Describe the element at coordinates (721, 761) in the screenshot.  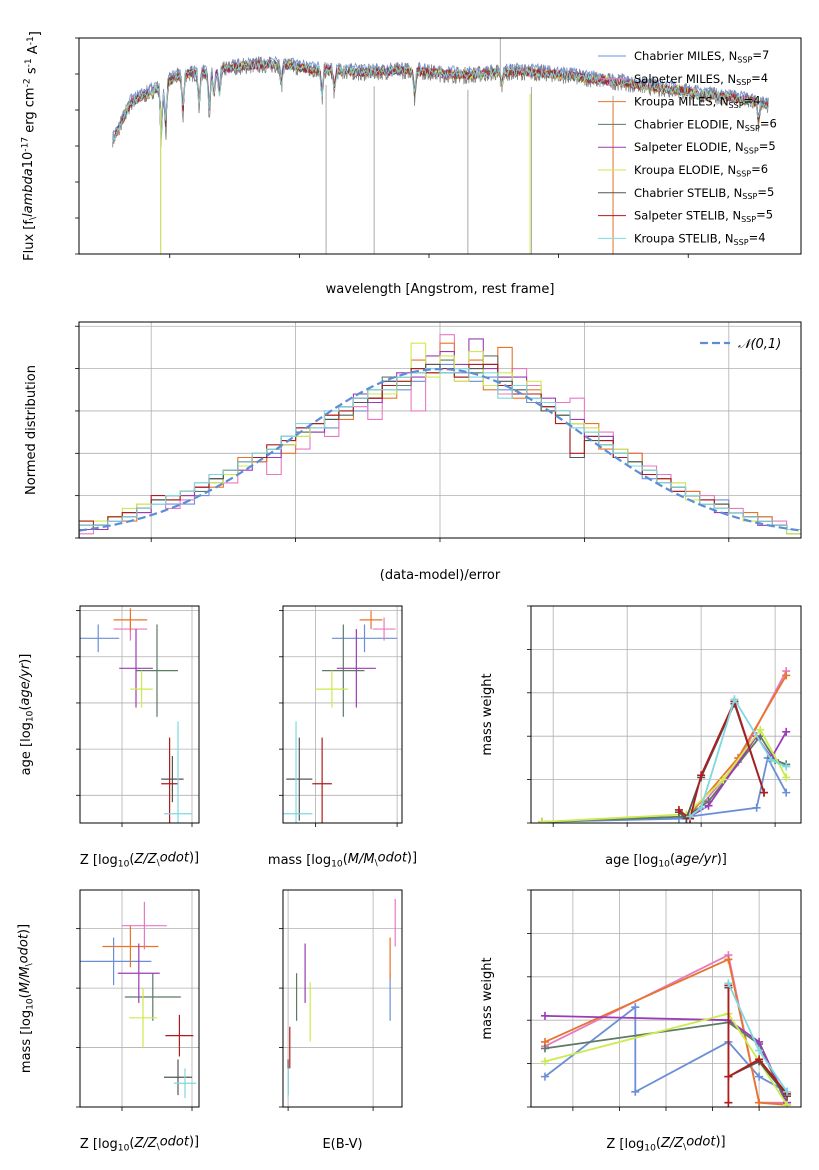
I see `line-chabrier_stelib` at that location.